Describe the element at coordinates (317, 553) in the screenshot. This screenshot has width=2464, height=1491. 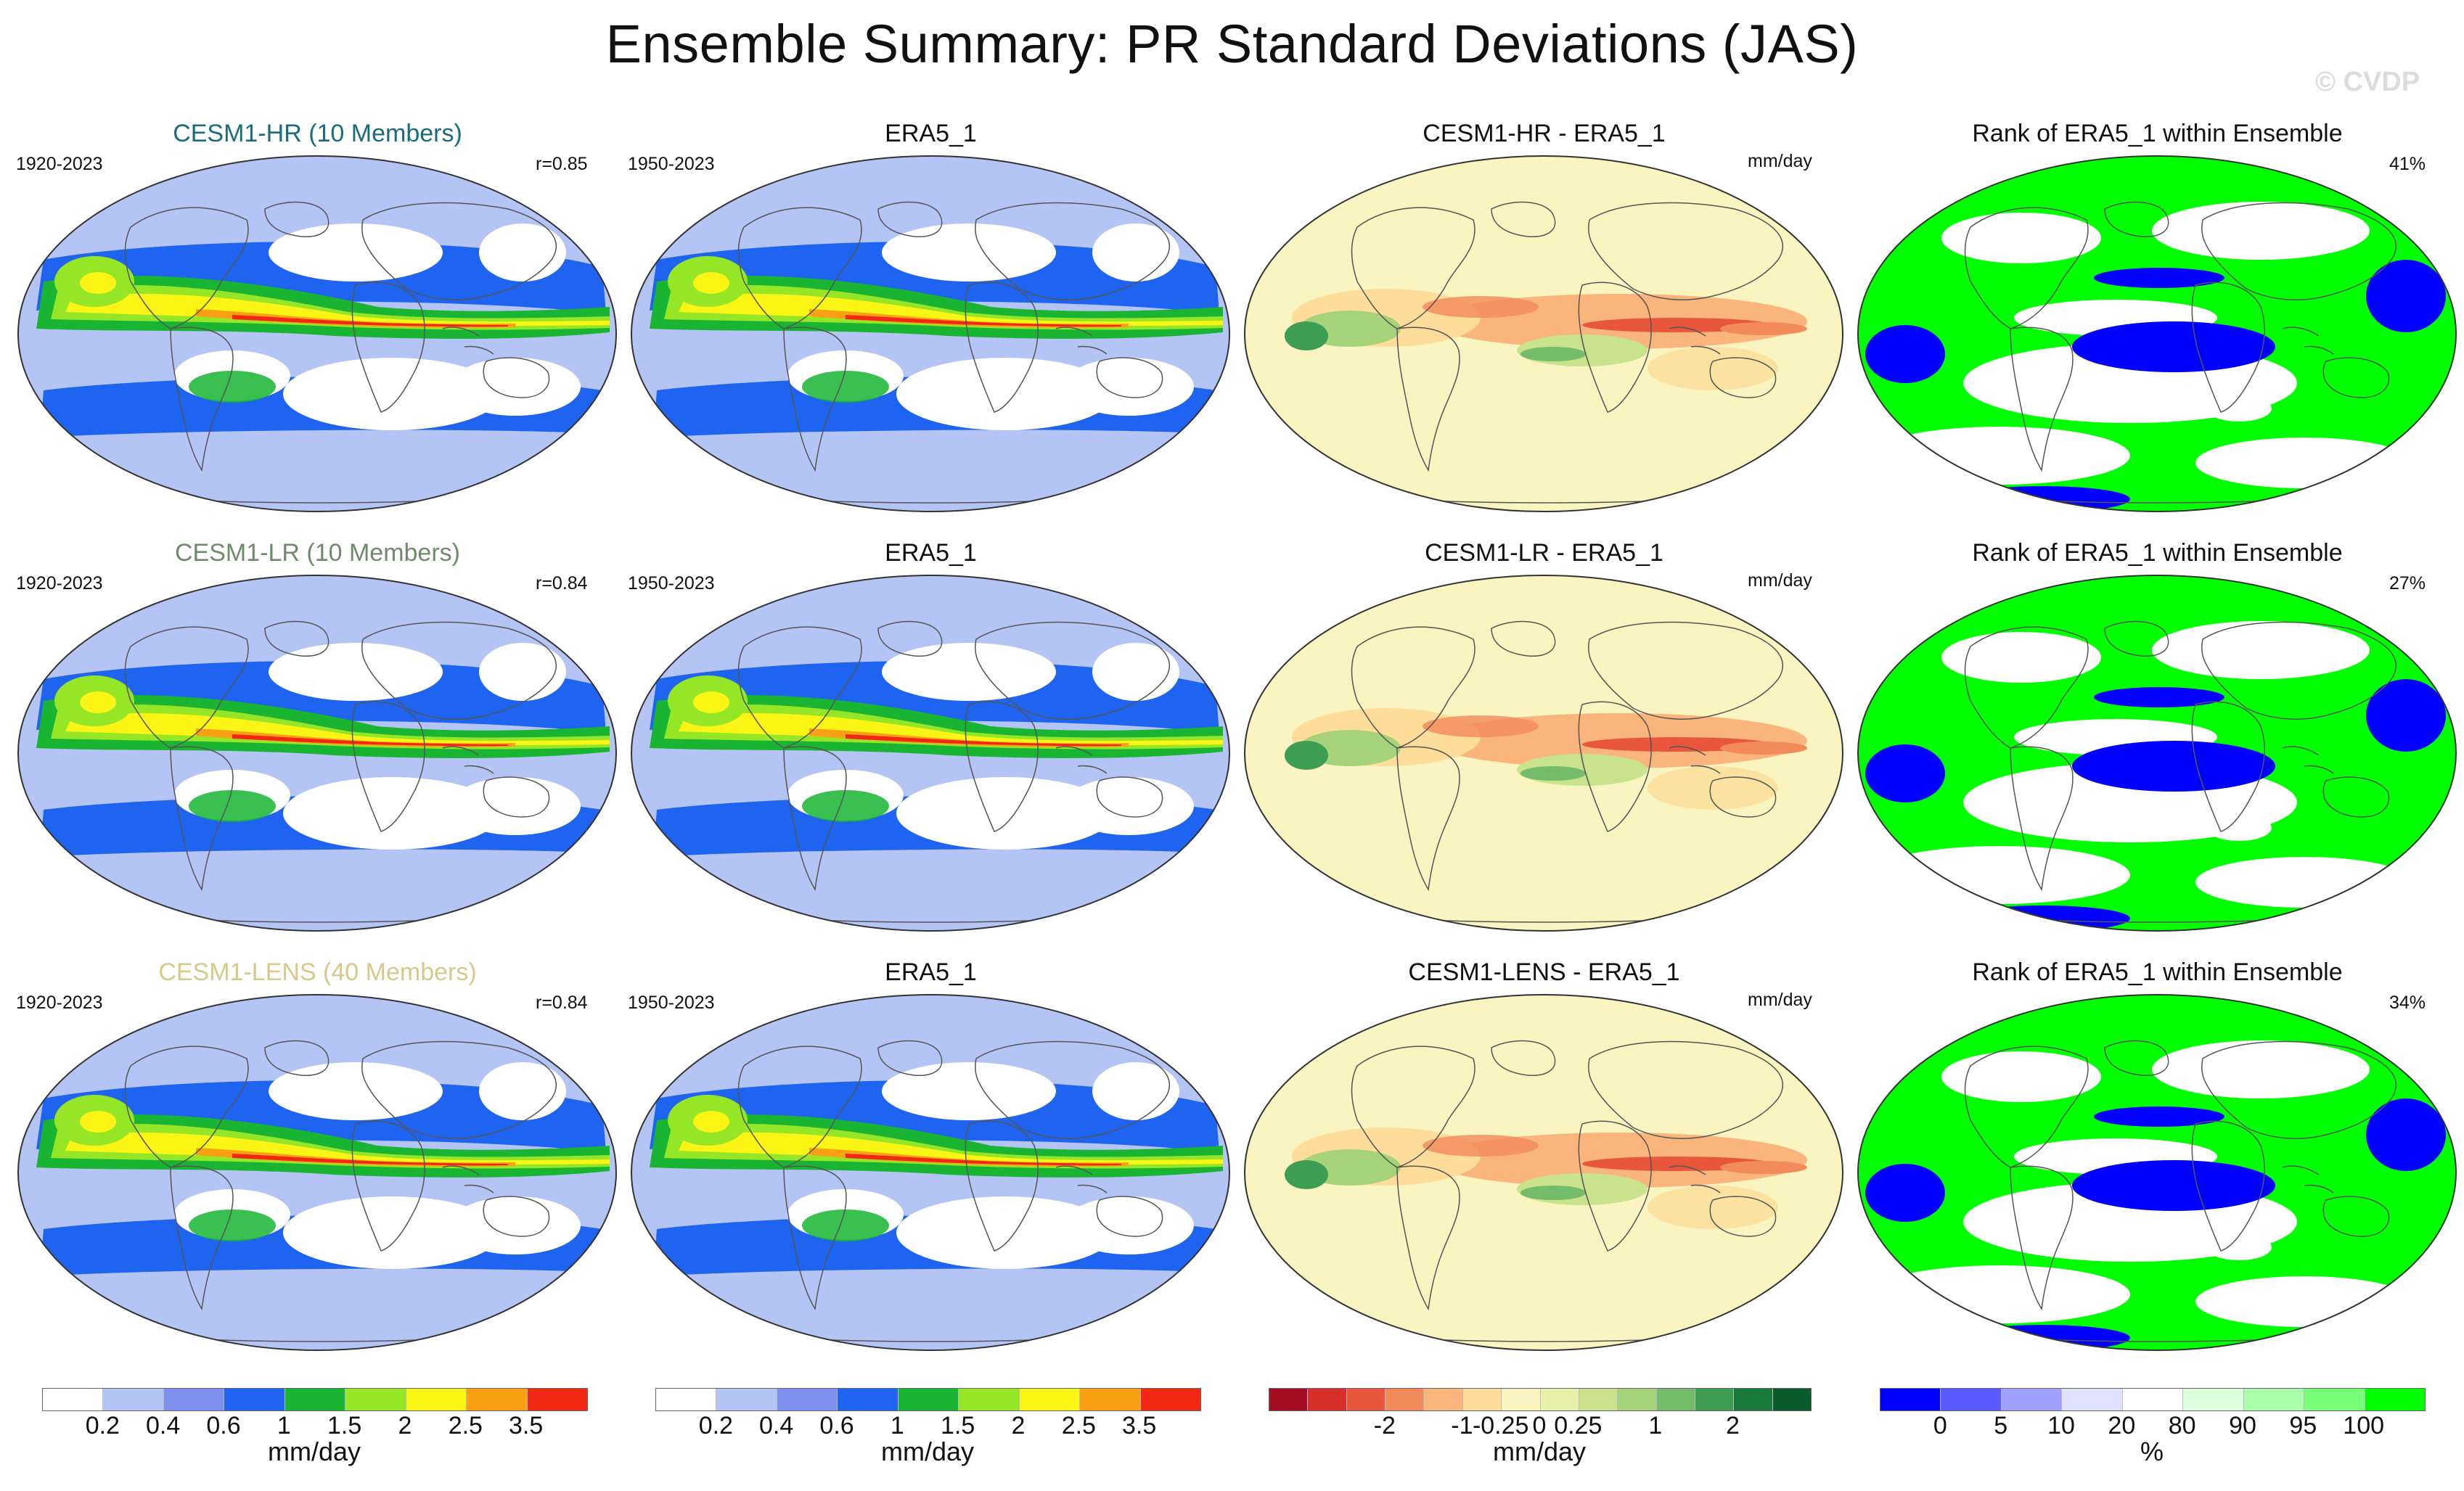
I see `ensemble-title-row2: CESM1-LR (10 Members)` at that location.